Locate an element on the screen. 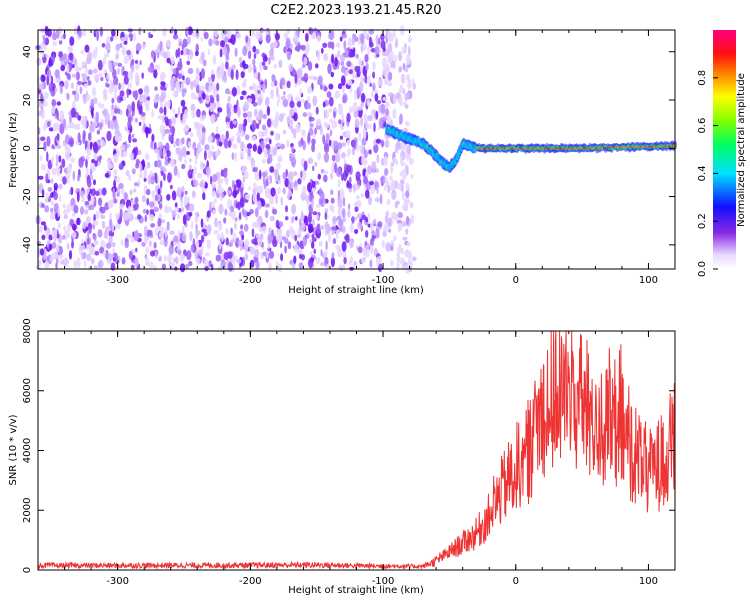  x-tick-label: -300 is located at coordinates (117, 280).